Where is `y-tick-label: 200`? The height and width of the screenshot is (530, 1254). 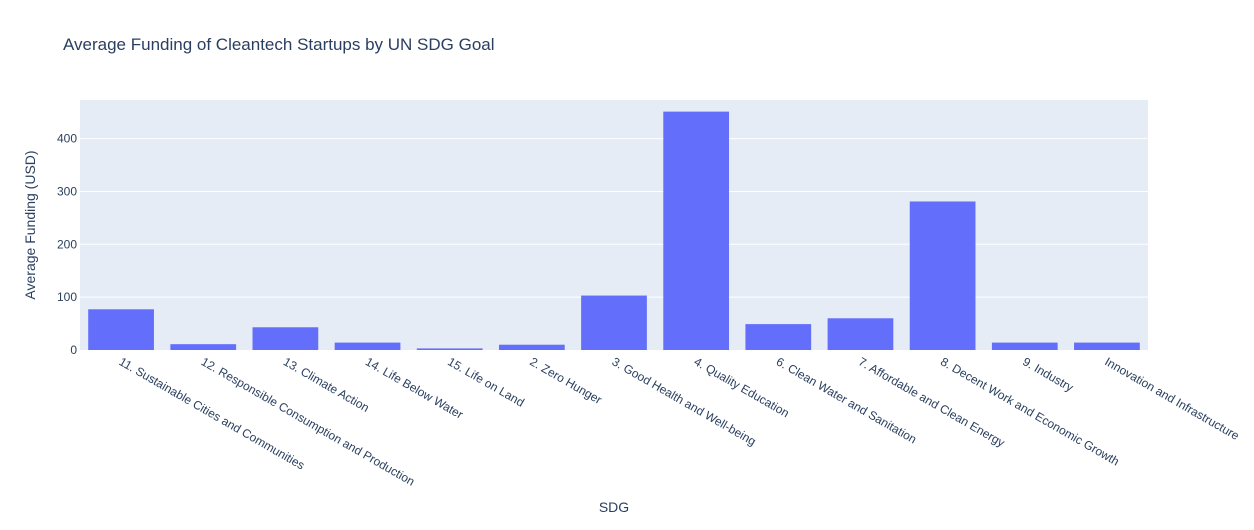 y-tick-label: 200 is located at coordinates (67, 244).